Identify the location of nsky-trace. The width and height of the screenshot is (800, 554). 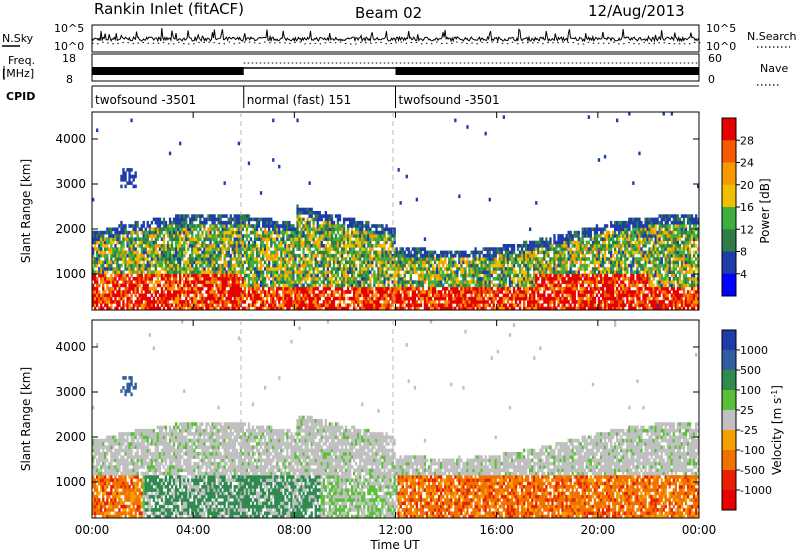
(396, 36).